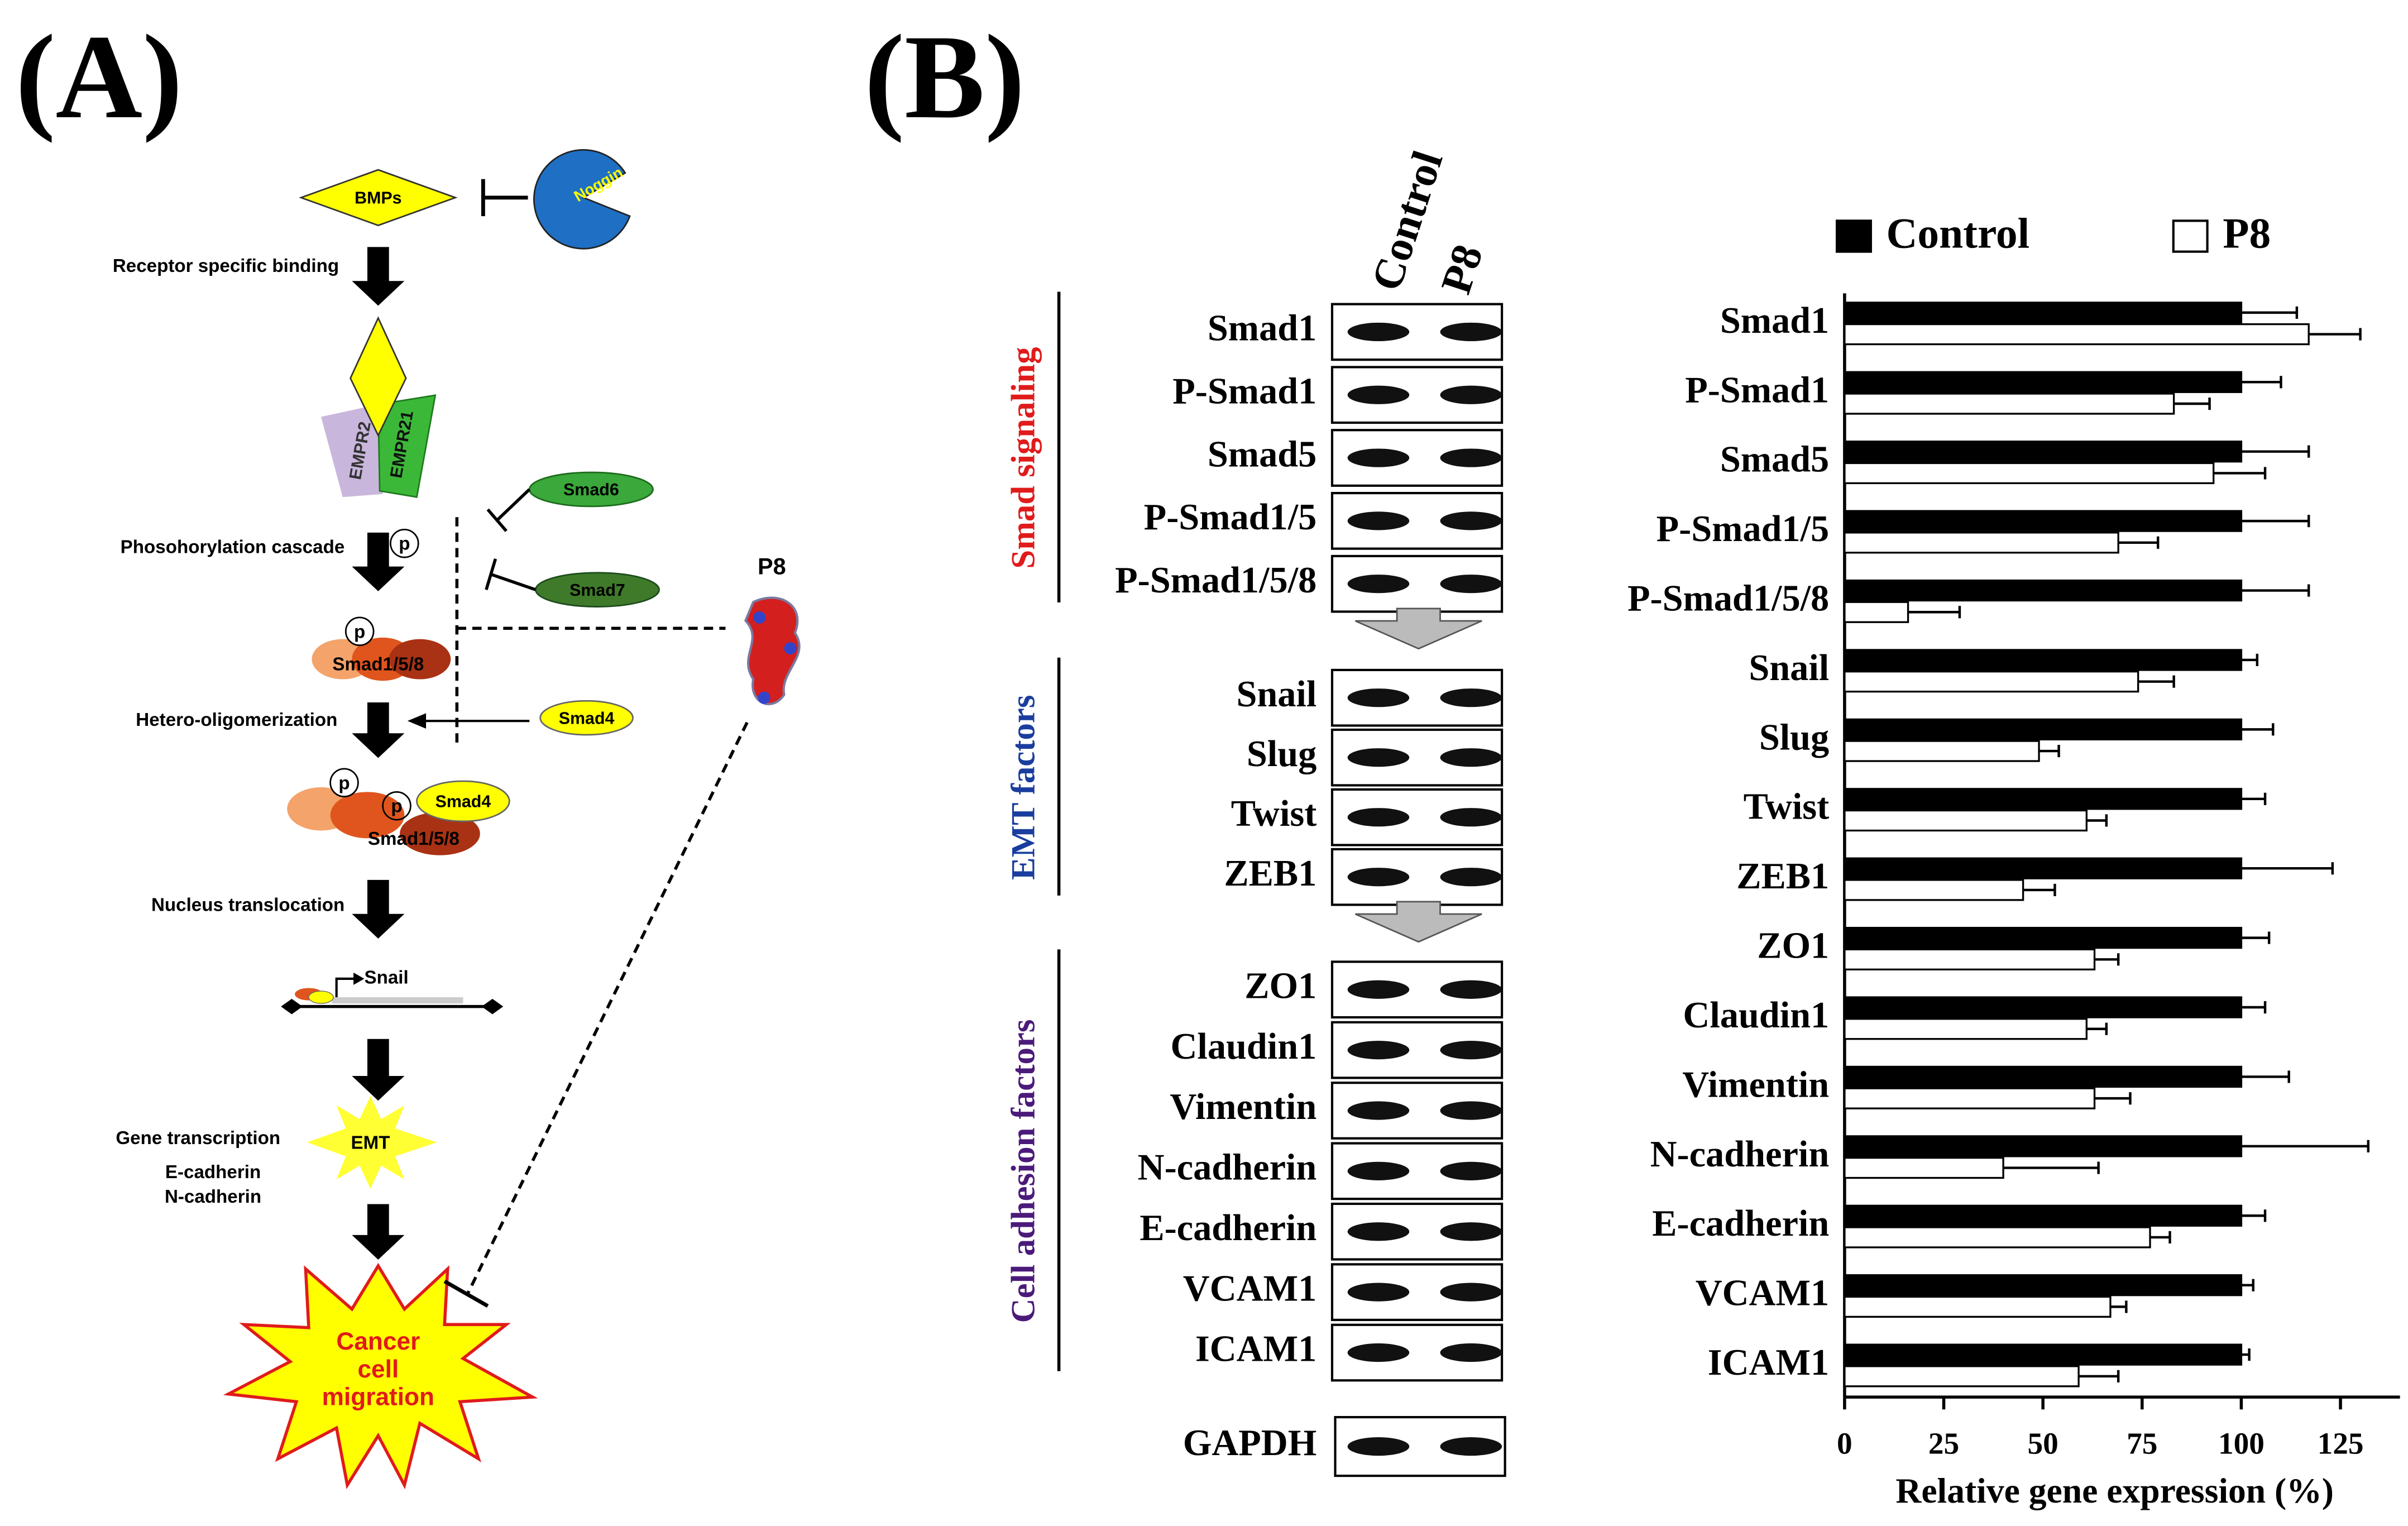 The height and width of the screenshot is (1526, 2408). Describe the element at coordinates (511, 539) in the screenshot. I see `inhibit-mark` at that location.